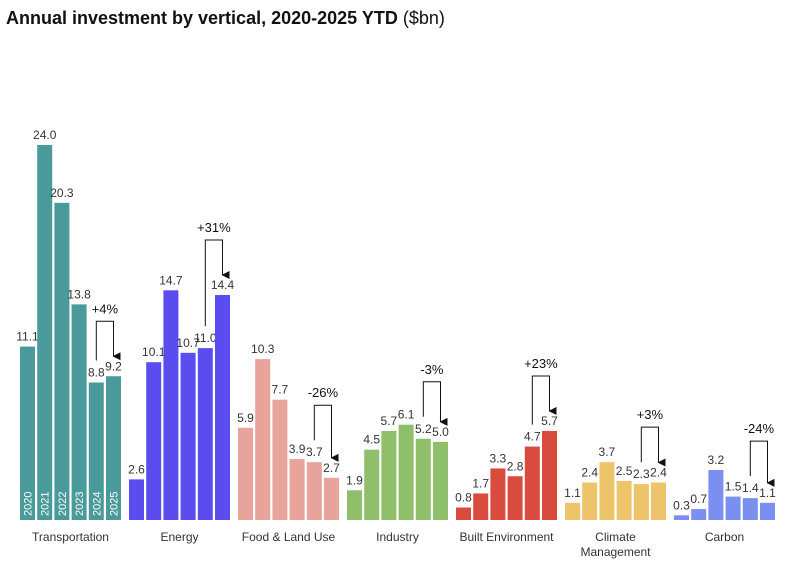 The height and width of the screenshot is (564, 795). I want to click on value-label: 5.0, so click(440, 432).